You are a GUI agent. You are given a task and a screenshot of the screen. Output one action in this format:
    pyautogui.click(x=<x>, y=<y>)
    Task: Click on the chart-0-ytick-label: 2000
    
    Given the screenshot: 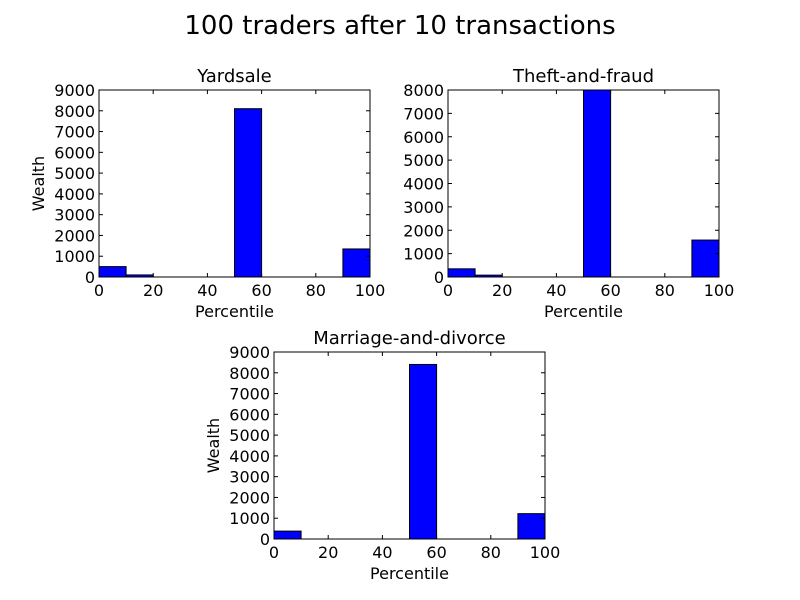 What is the action you would take?
    pyautogui.click(x=74, y=235)
    